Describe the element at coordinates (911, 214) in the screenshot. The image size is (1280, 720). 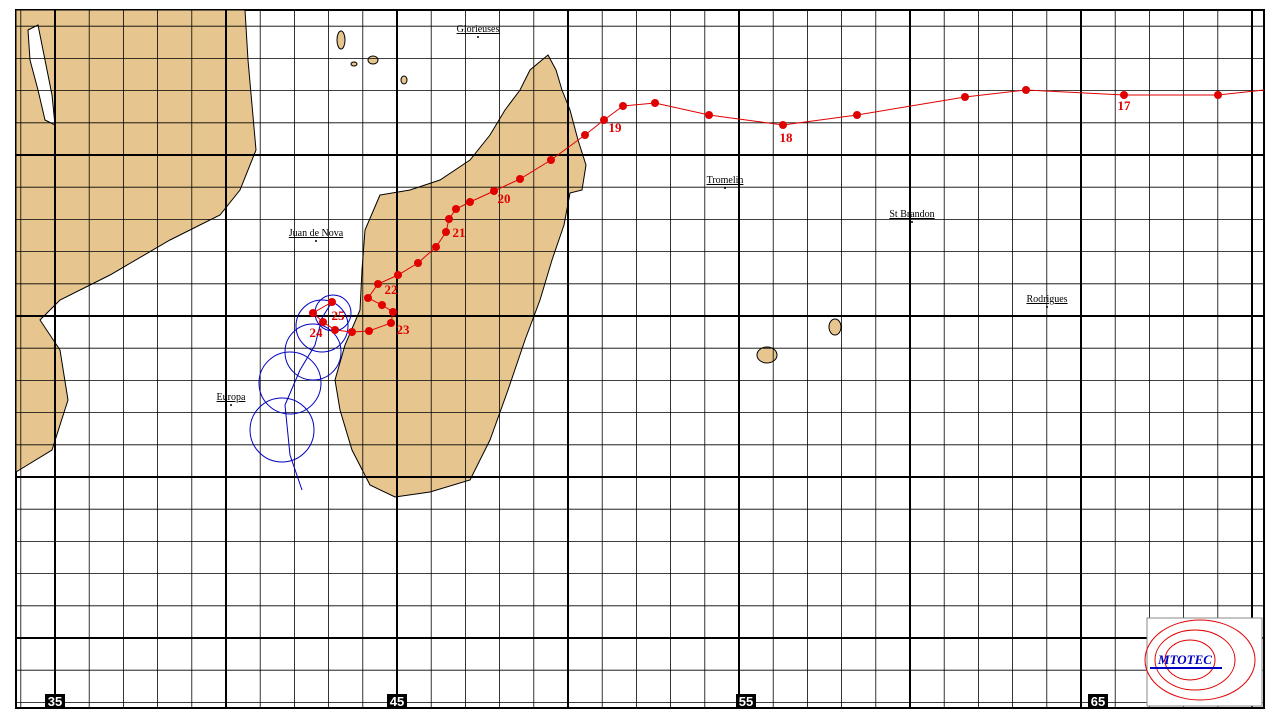
I see `place-label: St Brandon` at that location.